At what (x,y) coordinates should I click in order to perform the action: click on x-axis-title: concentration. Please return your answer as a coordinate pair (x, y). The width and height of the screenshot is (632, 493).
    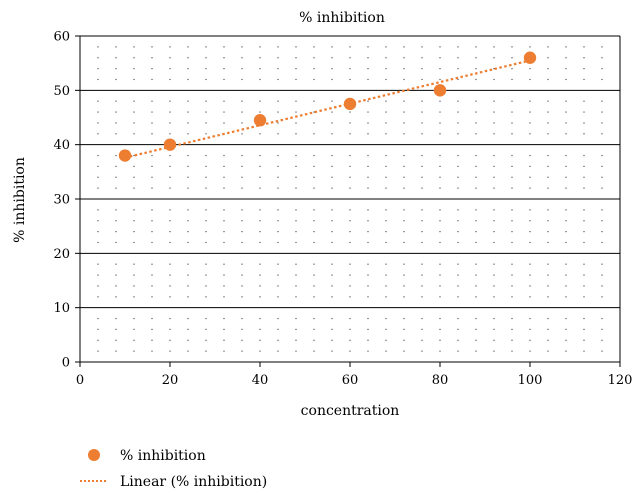
    Looking at the image, I should click on (350, 411).